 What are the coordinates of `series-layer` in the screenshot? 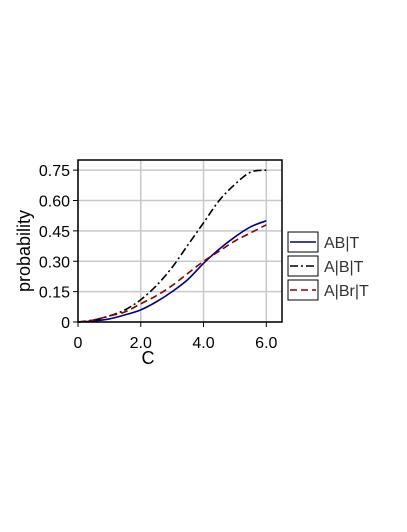 It's located at (172, 246).